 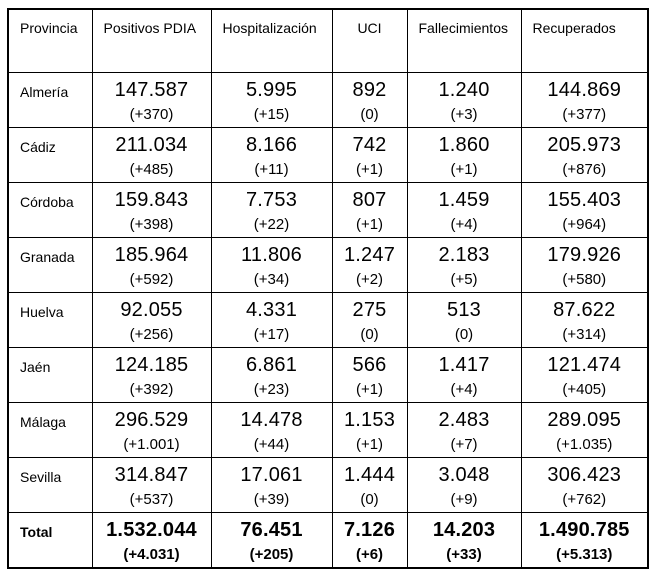 I want to click on main-value: 144.869, so click(x=584, y=89).